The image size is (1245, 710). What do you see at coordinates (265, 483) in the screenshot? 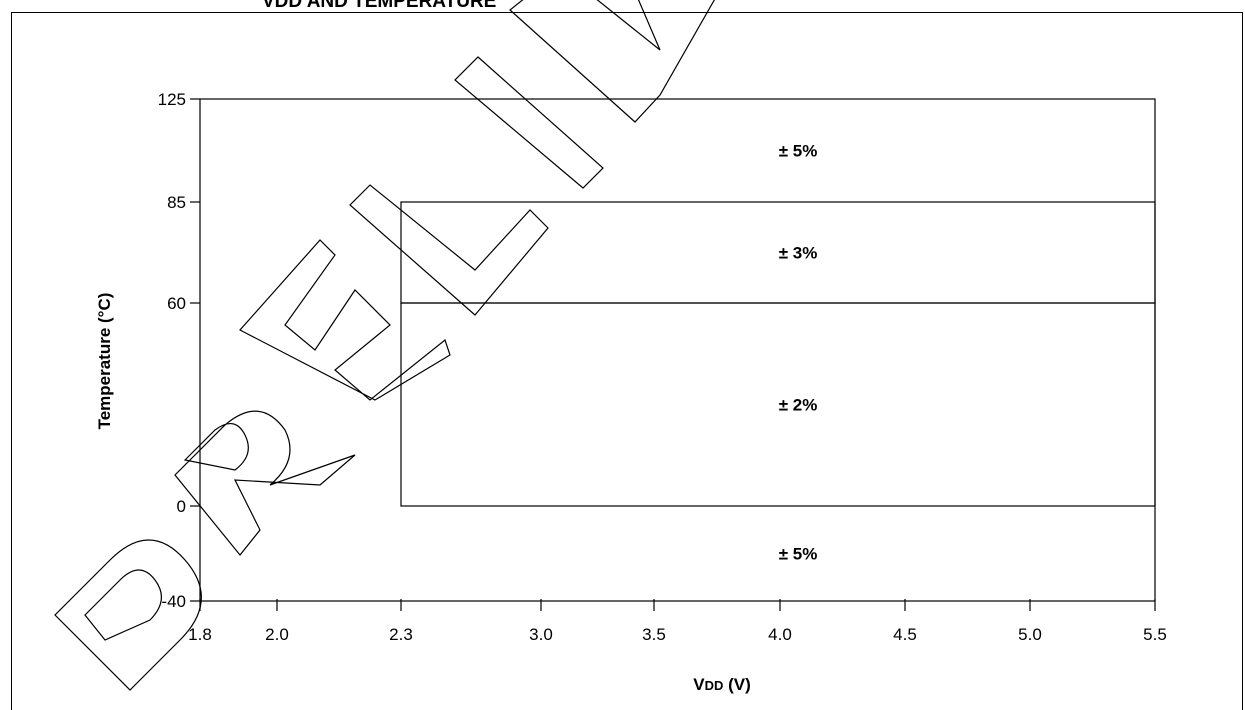
I see `watermark-letter-r` at bounding box center [265, 483].